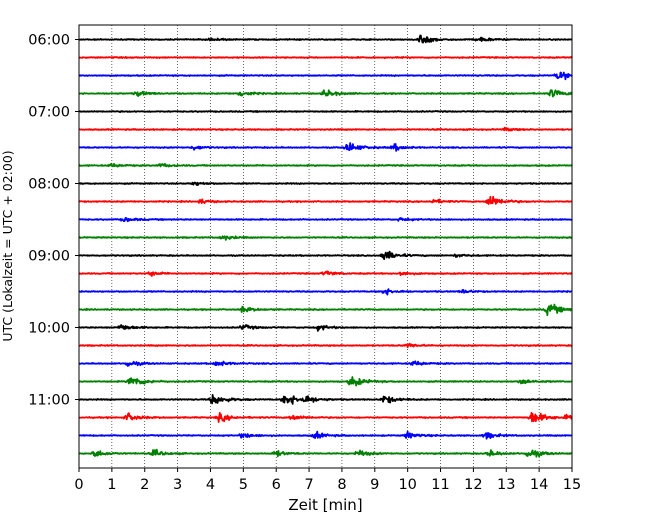  What do you see at coordinates (276, 485) in the screenshot?
I see `x-tick-label: 6` at bounding box center [276, 485].